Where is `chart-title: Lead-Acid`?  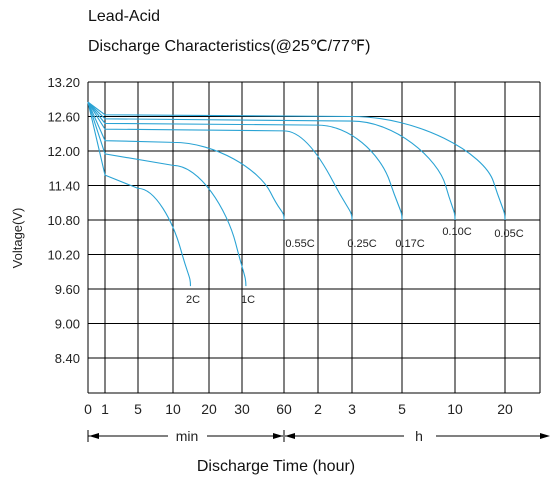 chart-title: Lead-Acid is located at coordinates (124, 16).